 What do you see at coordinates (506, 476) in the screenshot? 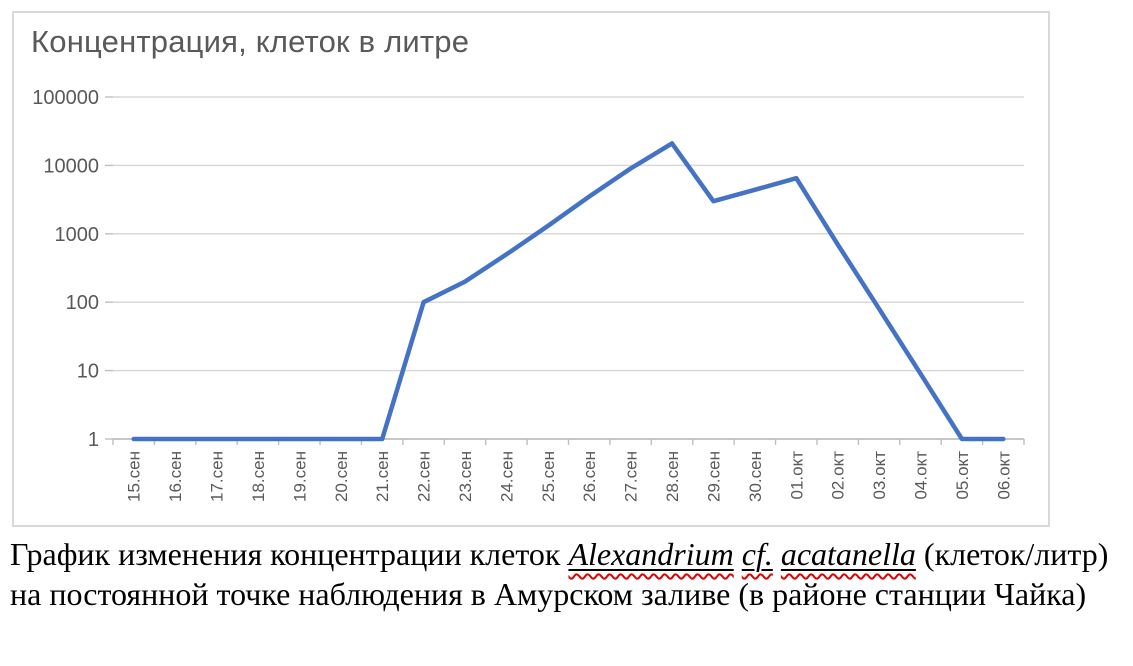
I see `x-tick-label: 24.сен` at bounding box center [506, 476].